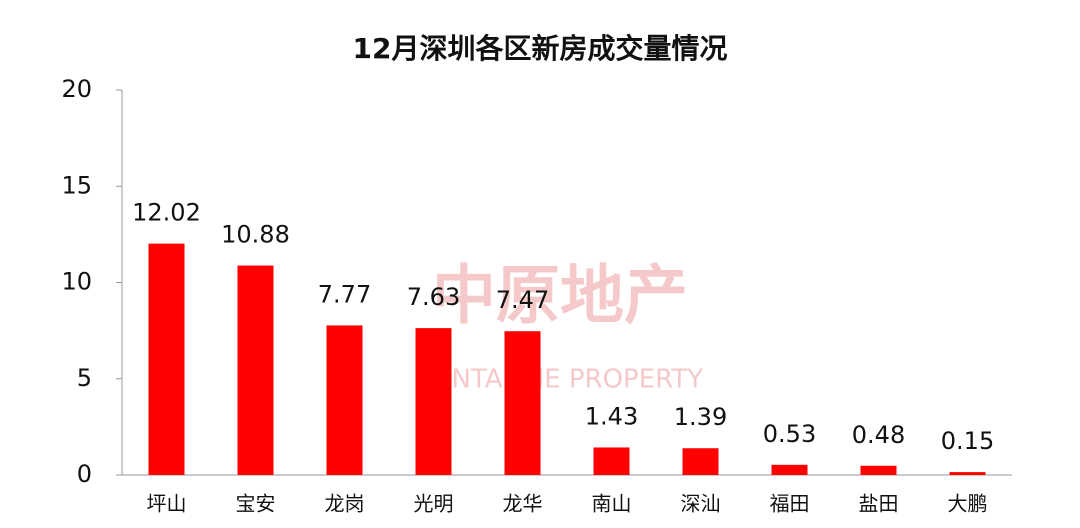 The image size is (1080, 528). I want to click on y-tick-label: 0, so click(84, 474).